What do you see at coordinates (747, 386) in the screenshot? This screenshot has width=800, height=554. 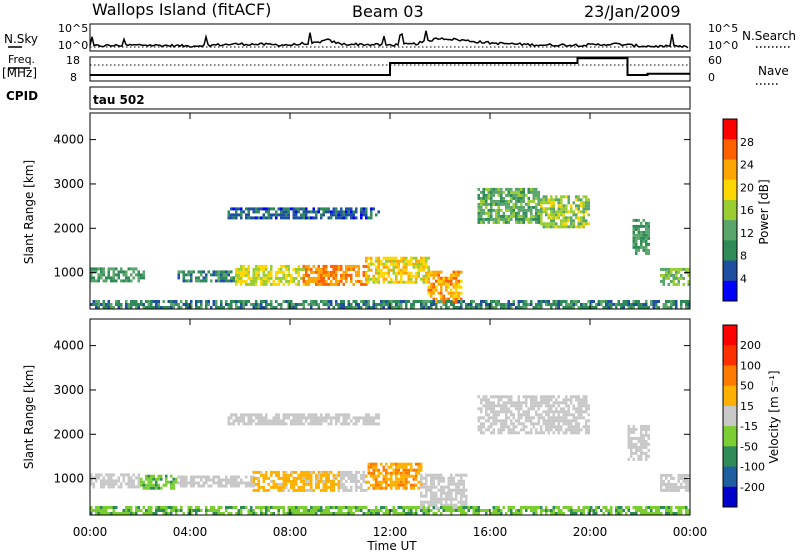 I see `velocity-colorbar-tick-2: 50` at bounding box center [747, 386].